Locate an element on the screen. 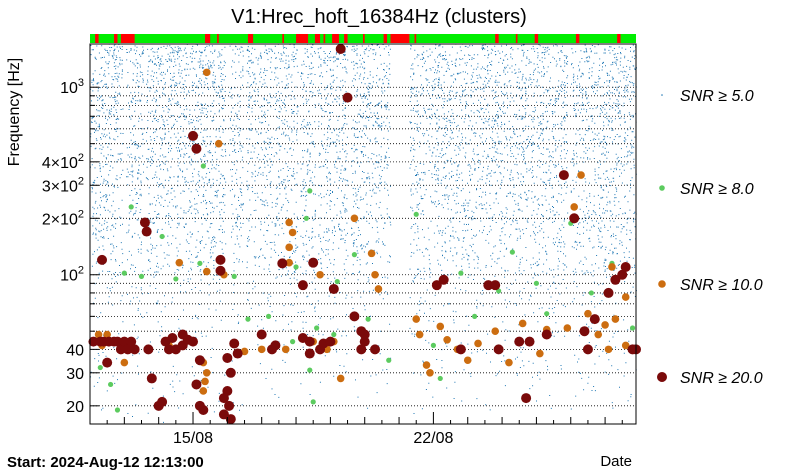 Image resolution: width=805 pixels, height=472 pixels. y-axis-label: Frequency [Hz] is located at coordinates (14, 112).